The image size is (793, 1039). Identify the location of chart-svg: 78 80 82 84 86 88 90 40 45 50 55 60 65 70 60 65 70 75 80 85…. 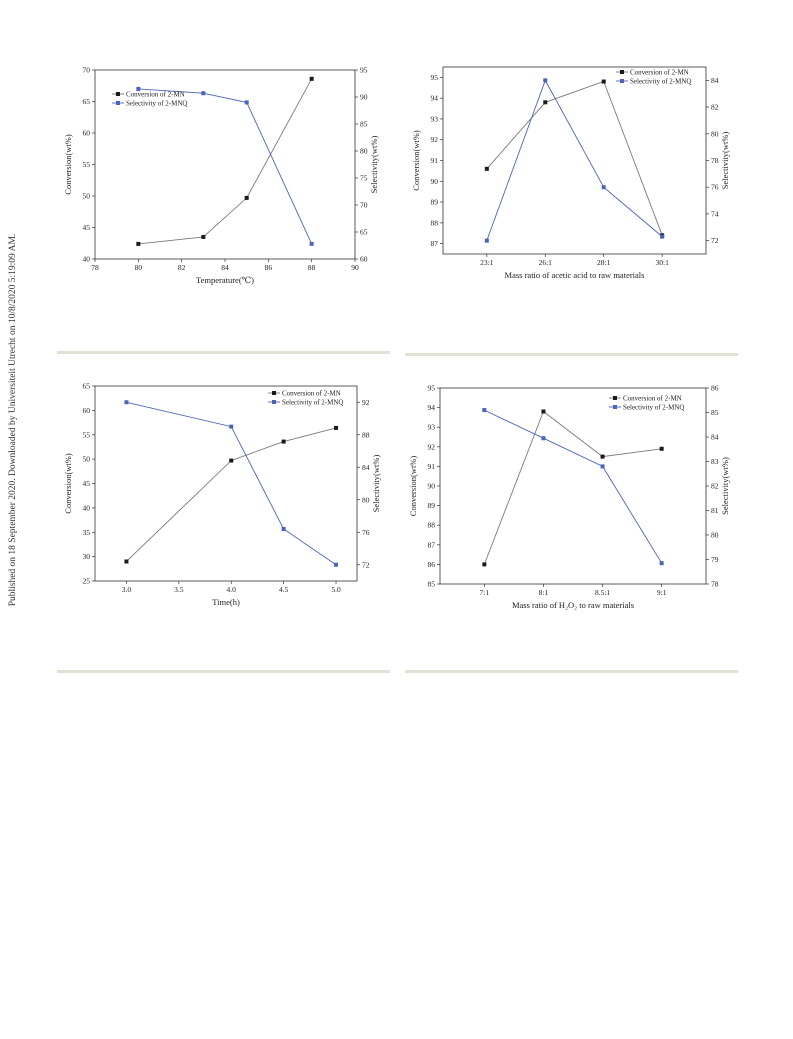
(221, 176).